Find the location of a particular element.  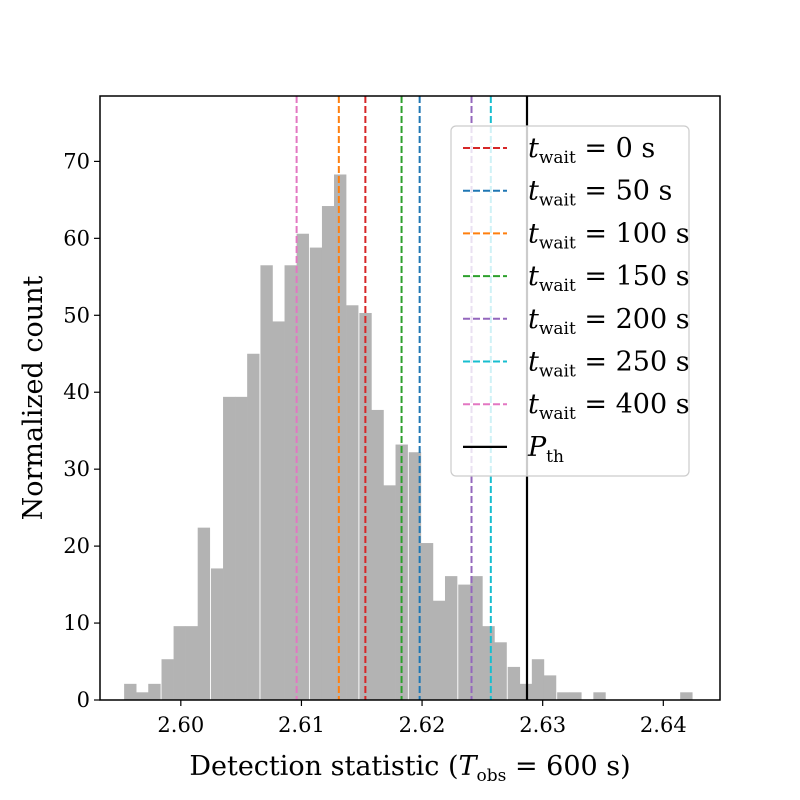

legend-label: twait = 0 s is located at coordinates (591, 150).